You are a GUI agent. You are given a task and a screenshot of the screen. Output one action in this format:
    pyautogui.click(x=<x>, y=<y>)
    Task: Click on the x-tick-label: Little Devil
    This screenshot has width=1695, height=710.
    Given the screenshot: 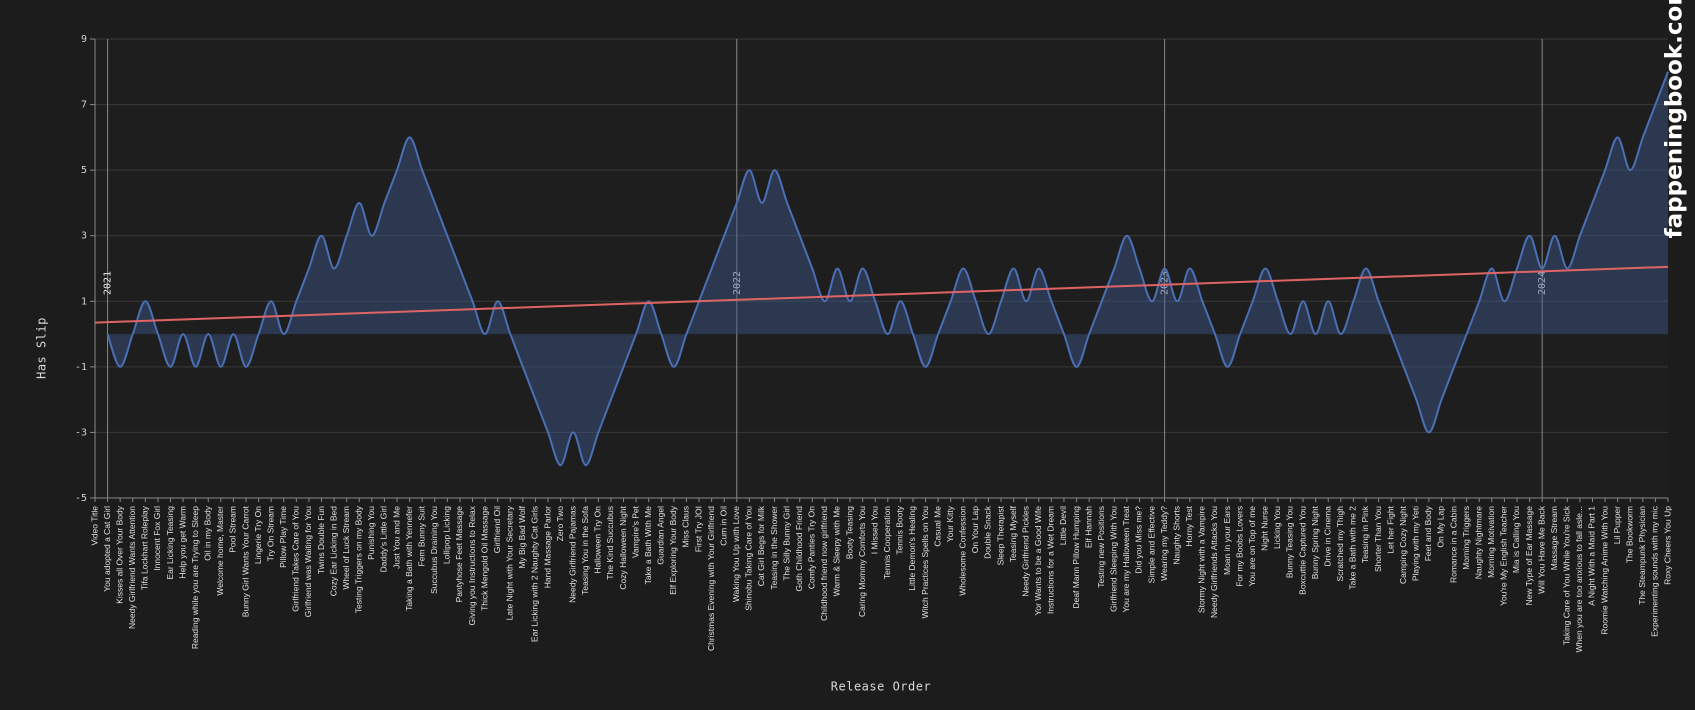 What is the action you would take?
    pyautogui.click(x=1063, y=525)
    